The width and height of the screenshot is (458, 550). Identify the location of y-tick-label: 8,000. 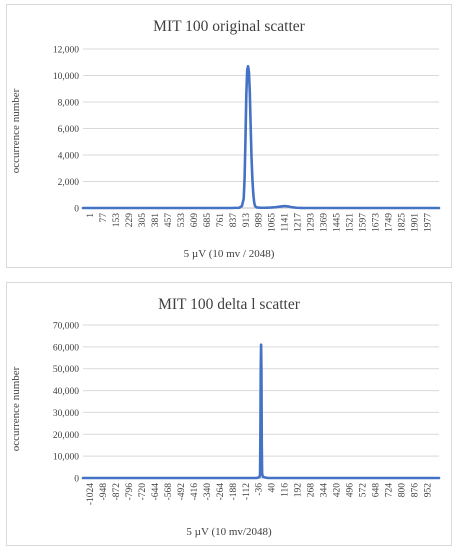
(69, 104).